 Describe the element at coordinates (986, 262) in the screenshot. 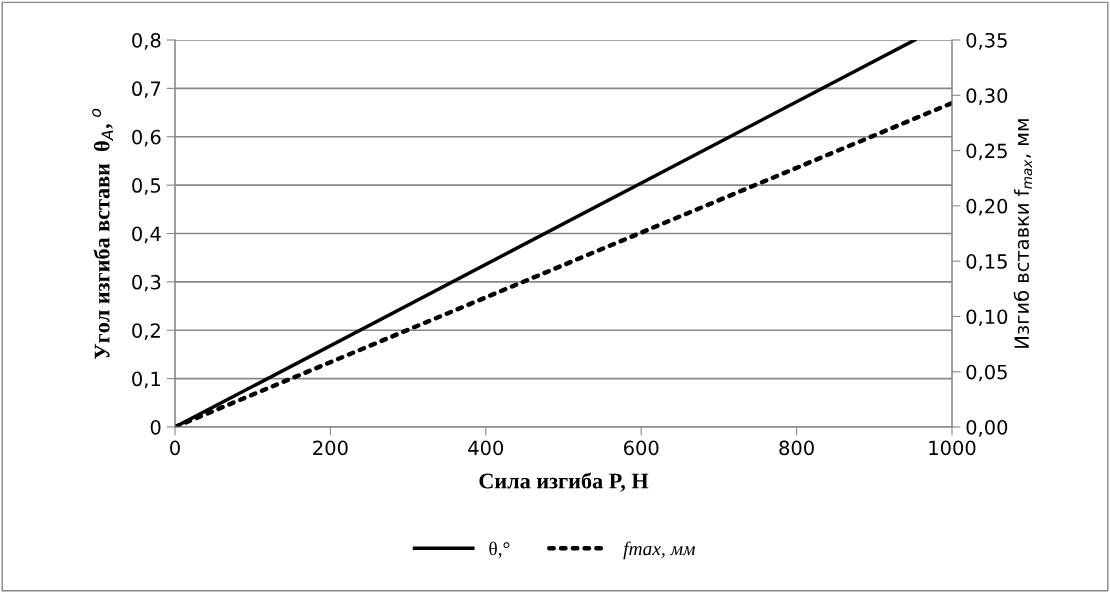

I see `y2-tick-label: 0,15` at that location.